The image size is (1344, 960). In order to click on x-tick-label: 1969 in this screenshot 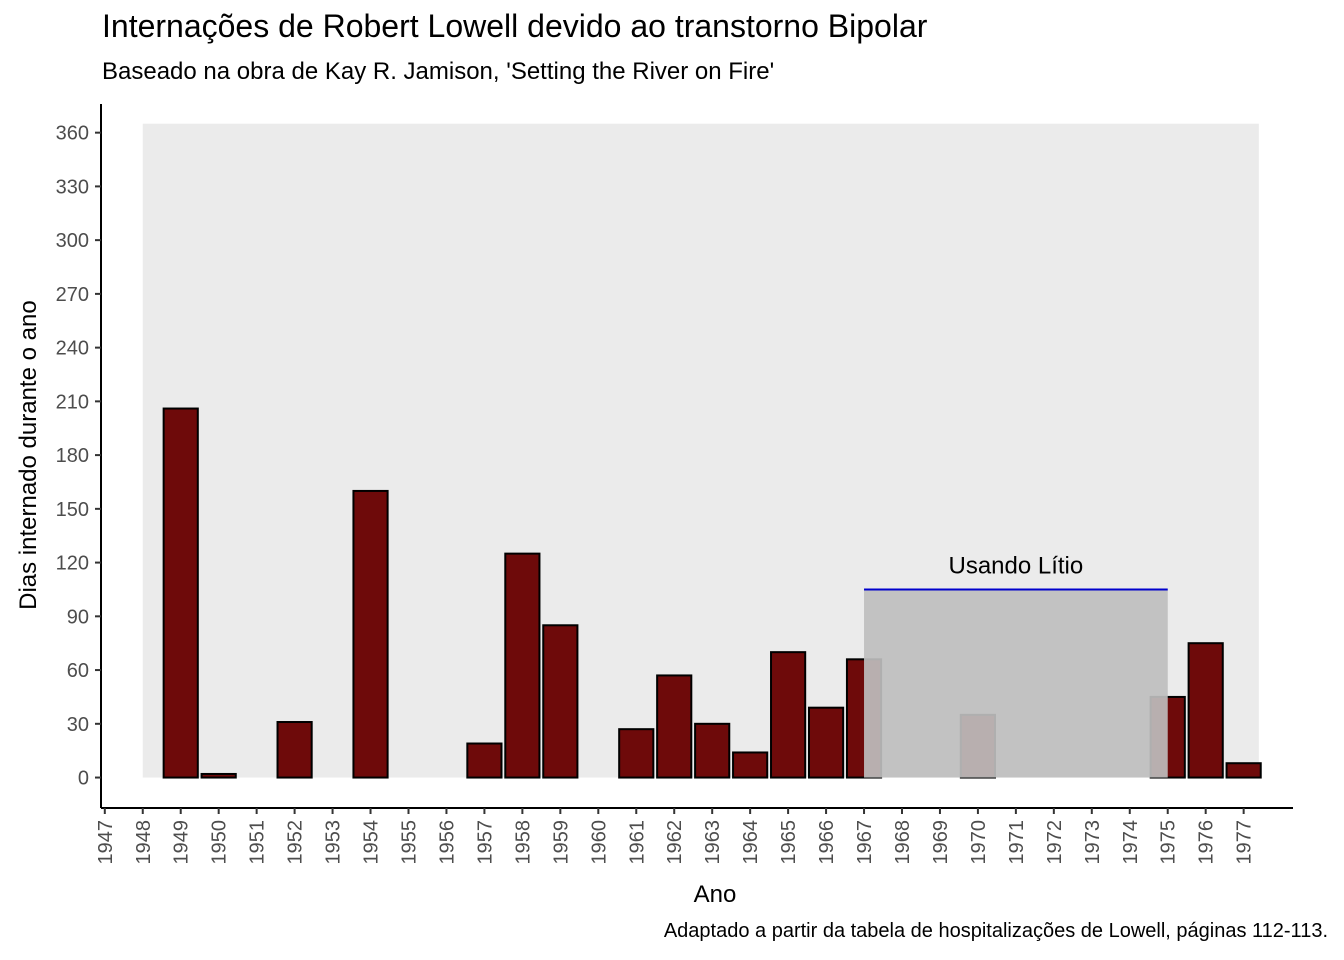, I will do `click(941, 842)`.